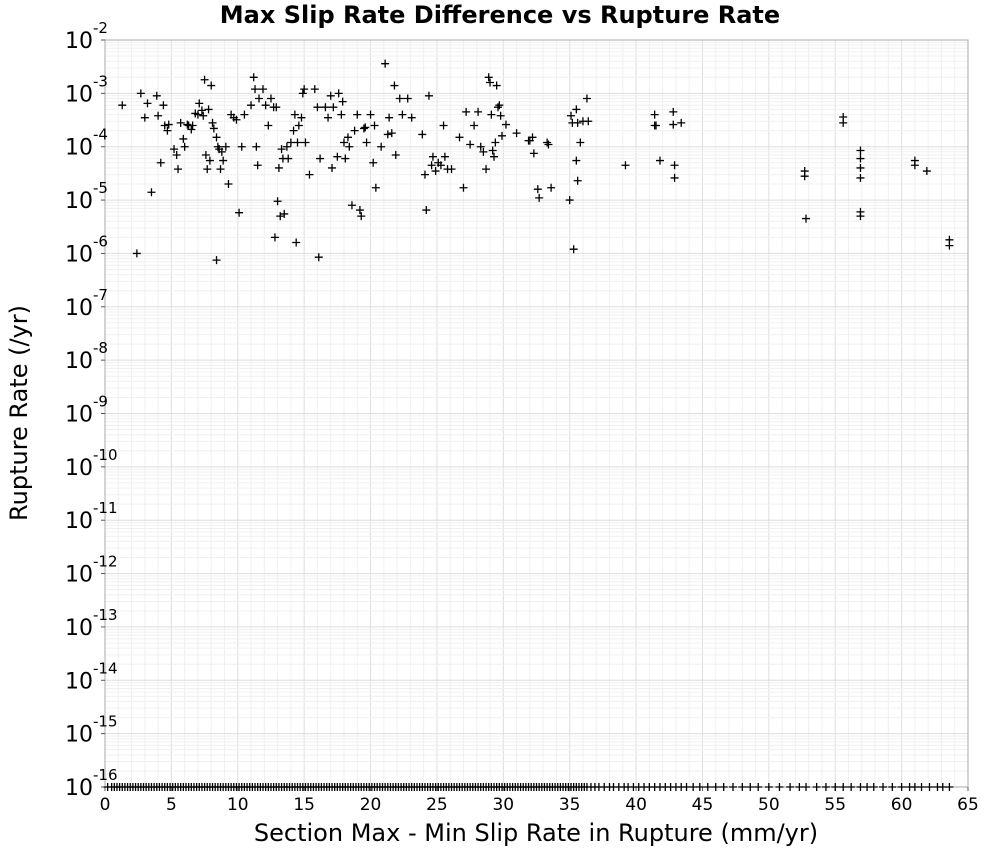  Describe the element at coordinates (539, 801) in the screenshot. I see `x-axis-ticks: 0 5 10 15 20 25 30 35 40 45 50 55 60 65` at that location.